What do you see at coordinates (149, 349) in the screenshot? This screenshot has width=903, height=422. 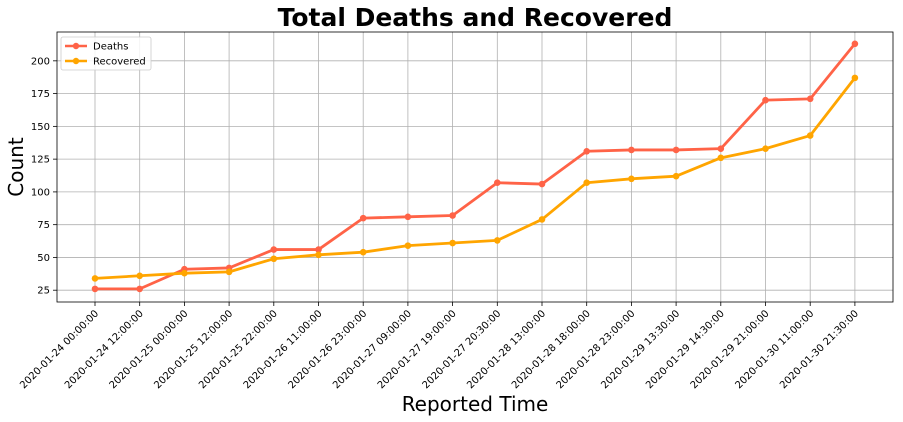 I see `x-tick-label: 2020-01-25 00:00:00` at bounding box center [149, 349].